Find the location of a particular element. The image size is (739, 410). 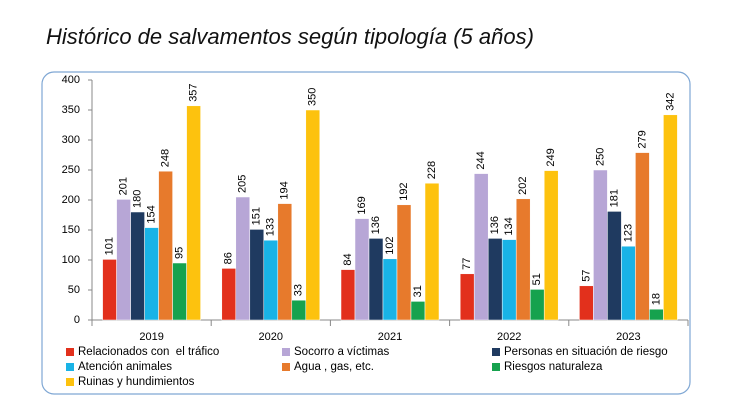

y-tick-label: 200 is located at coordinates (71, 200).